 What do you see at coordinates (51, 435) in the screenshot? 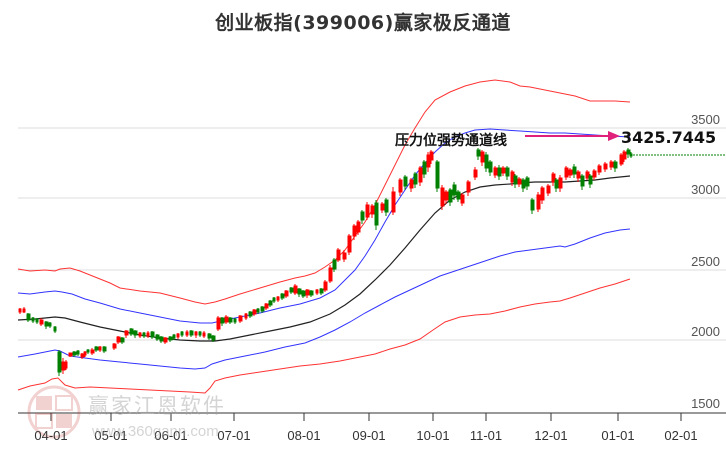
I see `x-tick-04-01: 04-01` at bounding box center [51, 435].